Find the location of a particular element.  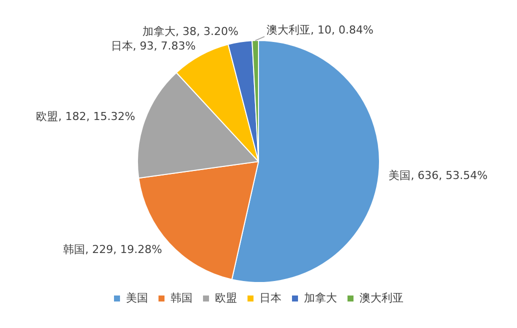

data-label: 日本, 93, 7.83% is located at coordinates (153, 45).